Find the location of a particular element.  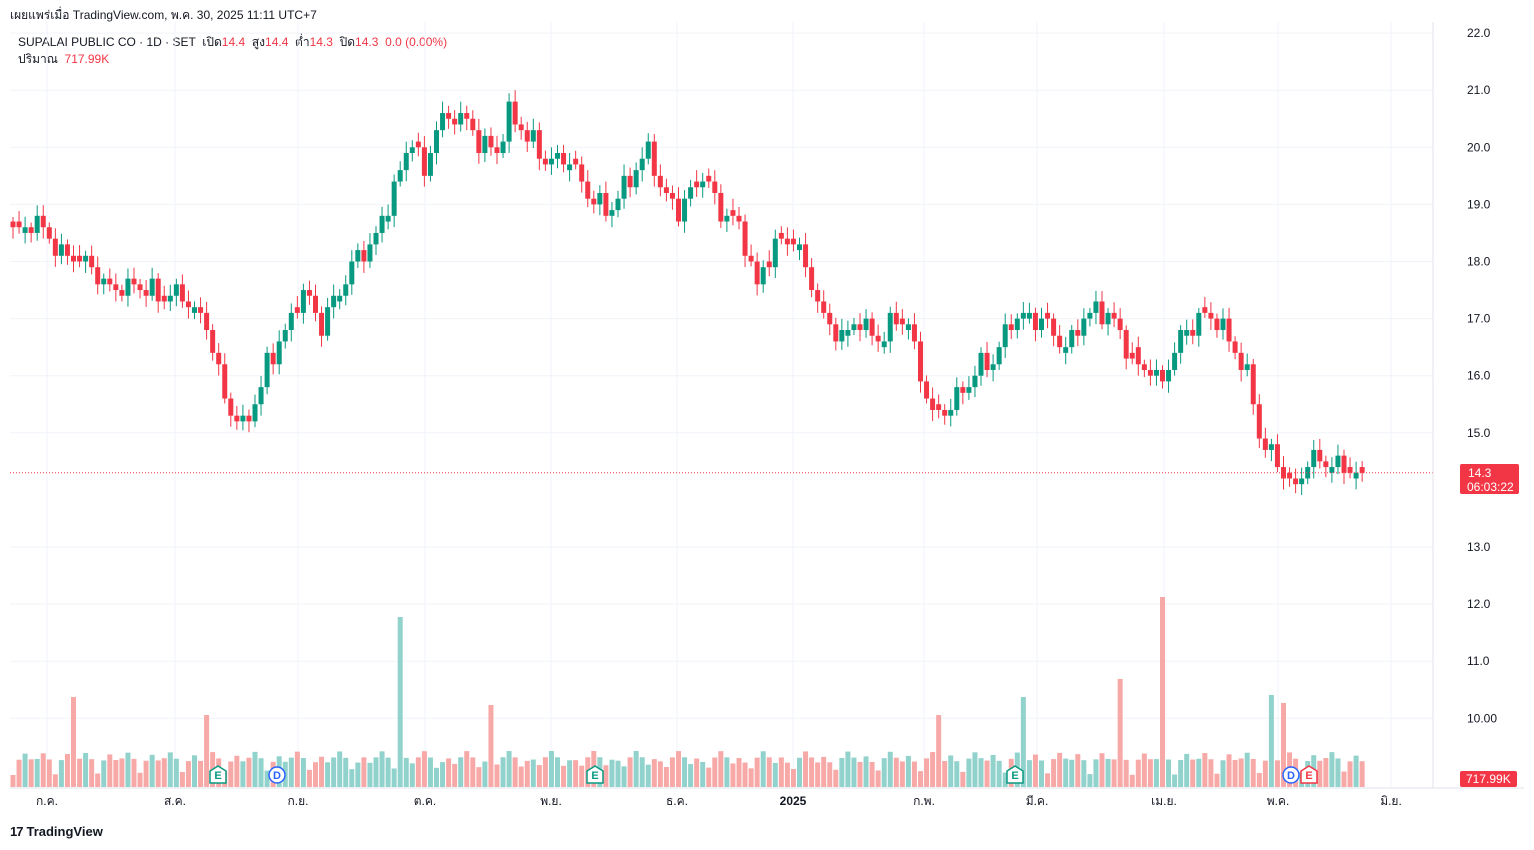

time-tick-label: 2025 is located at coordinates (793, 801).